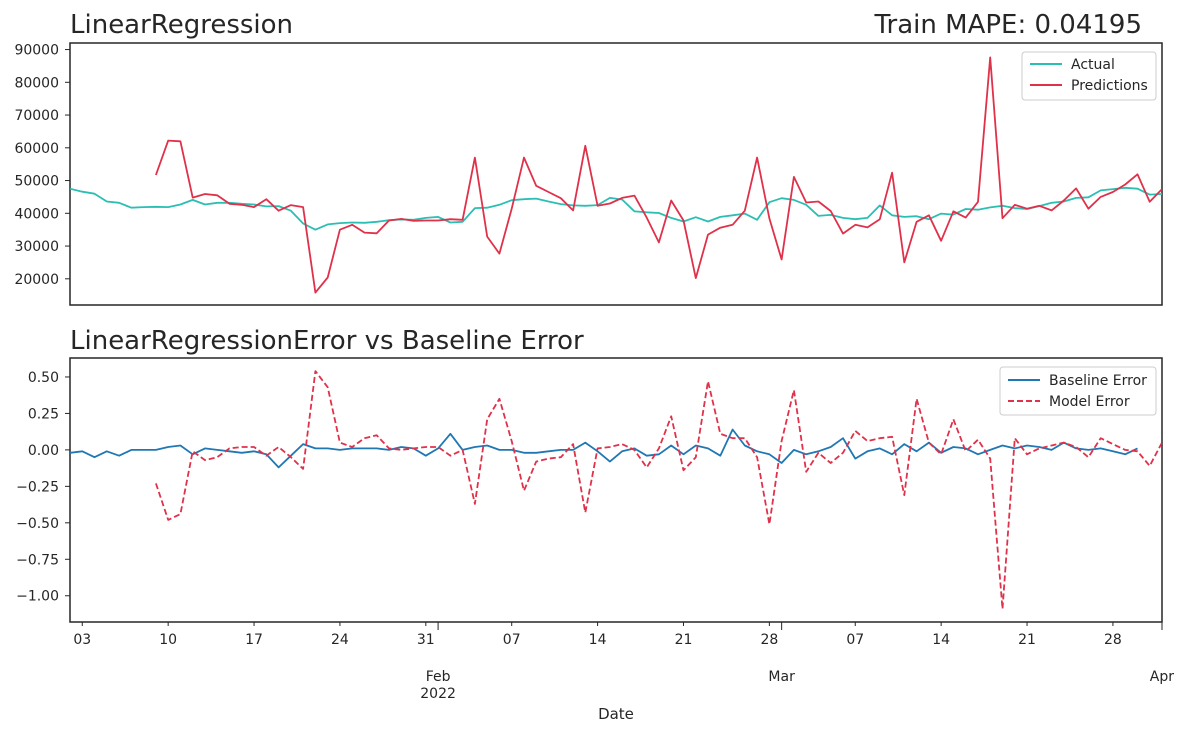 The height and width of the screenshot is (735, 1187). I want to click on bottom-y-tick-label: −0.25, so click(37, 487).